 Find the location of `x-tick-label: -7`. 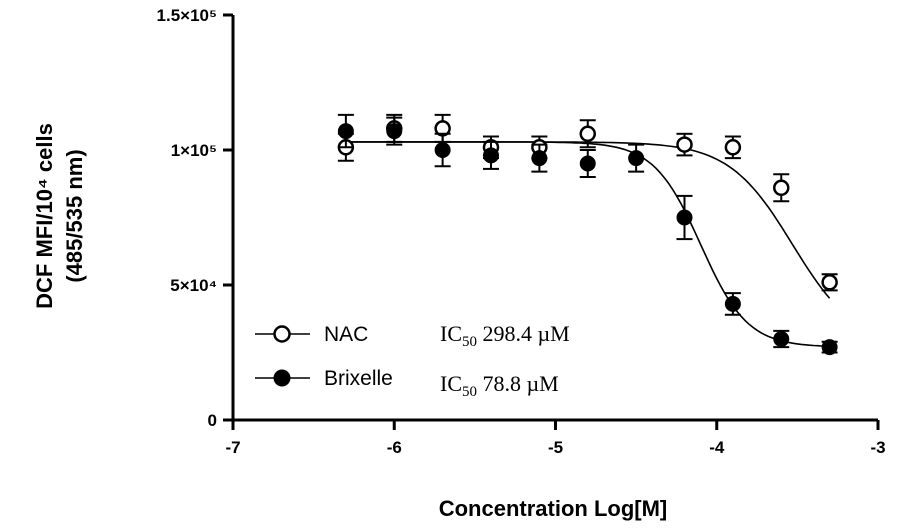

x-tick-label: -7 is located at coordinates (232, 447).